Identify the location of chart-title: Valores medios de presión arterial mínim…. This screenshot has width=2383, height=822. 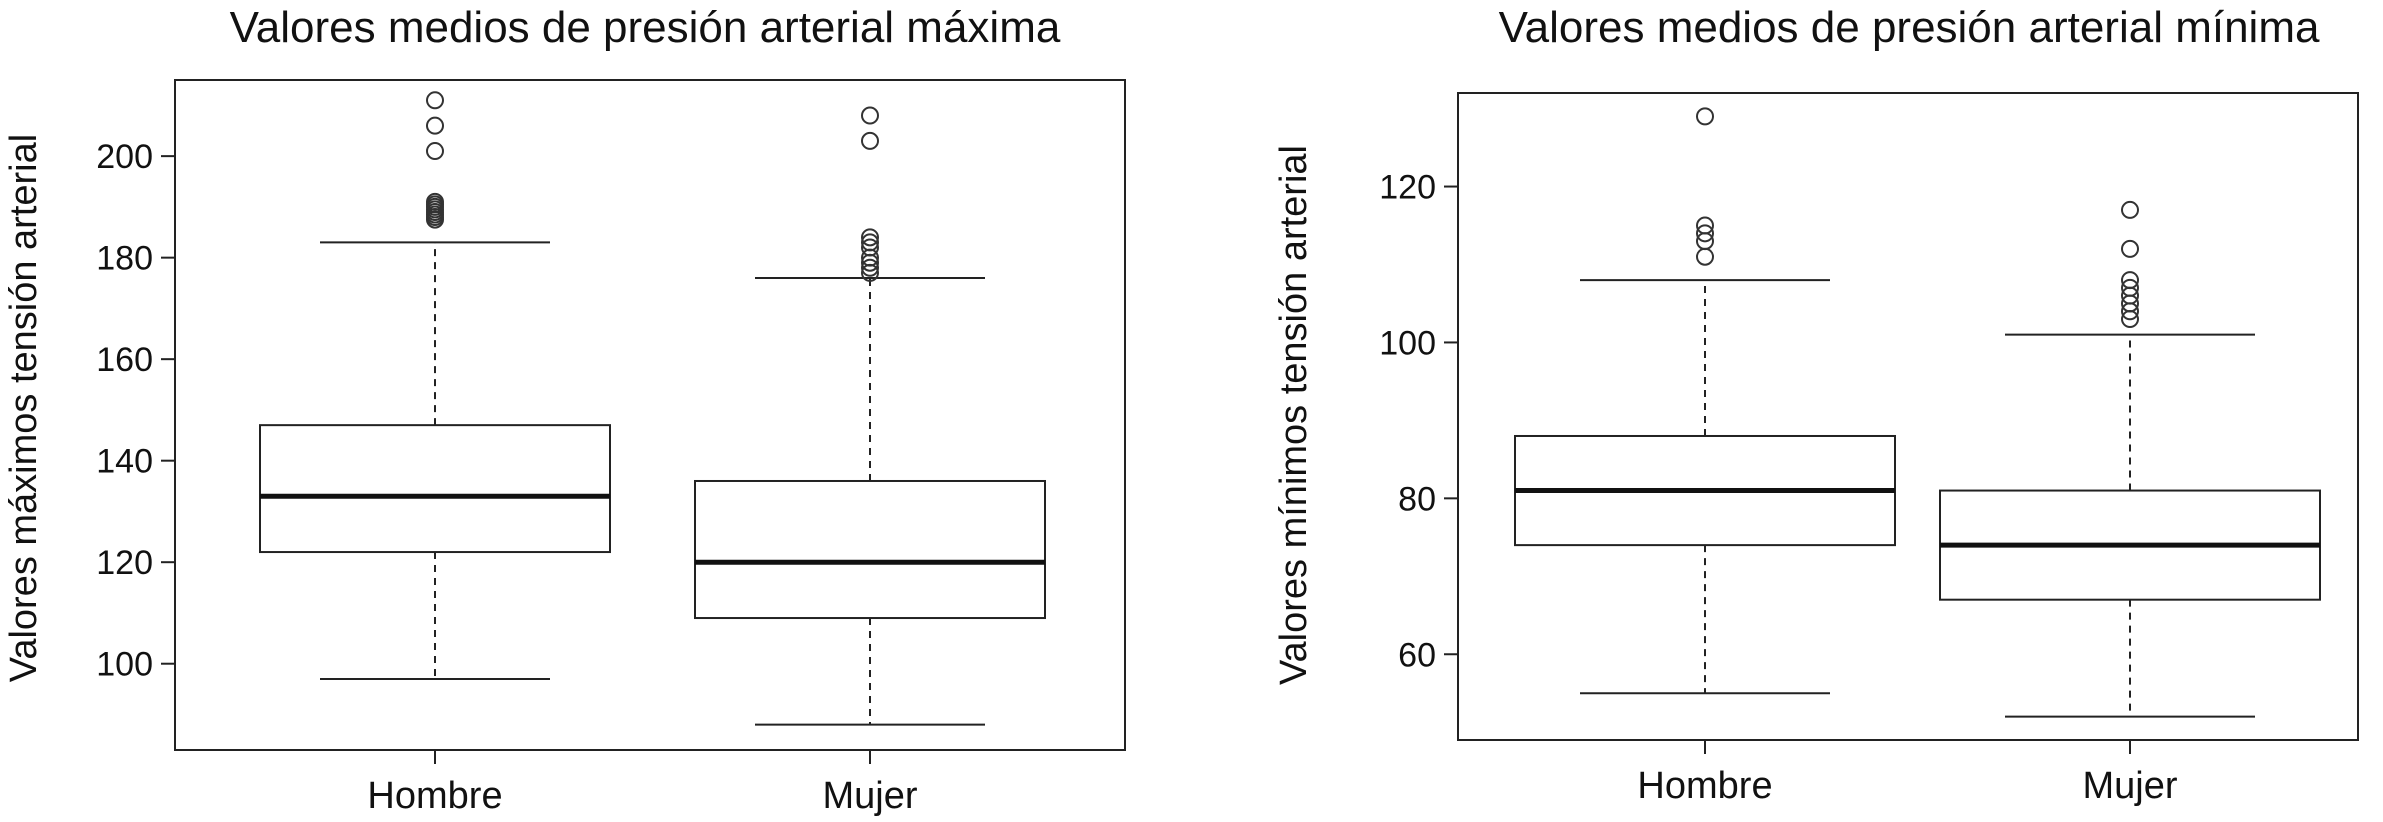
(1909, 27).